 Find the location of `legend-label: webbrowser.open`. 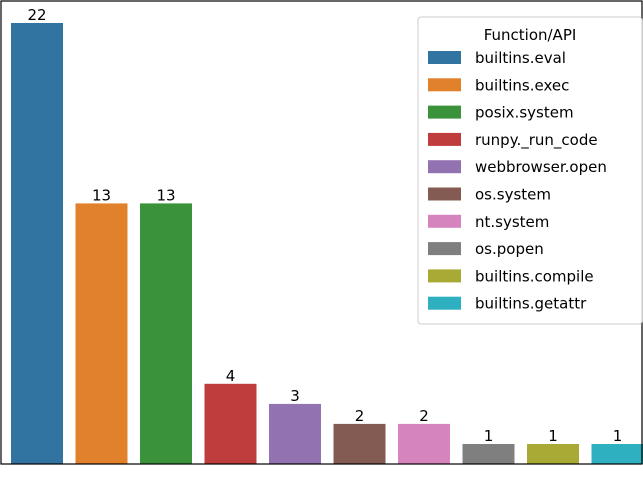

legend-label: webbrowser.open is located at coordinates (541, 167).